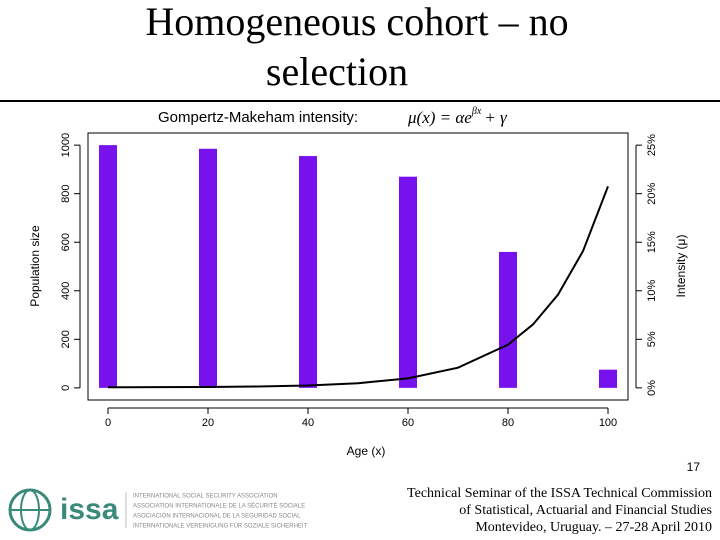 The width and height of the screenshot is (720, 540). What do you see at coordinates (66, 145) in the screenshot?
I see `y-tick-label: 1000` at bounding box center [66, 145].